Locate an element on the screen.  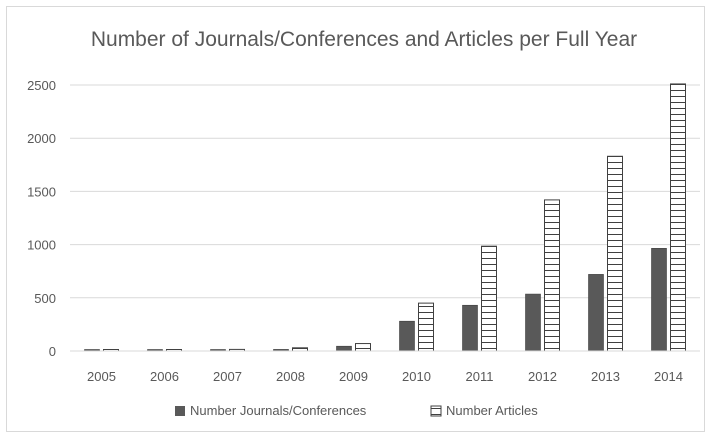
x-tick-label-2008: 2008 is located at coordinates (290, 376).